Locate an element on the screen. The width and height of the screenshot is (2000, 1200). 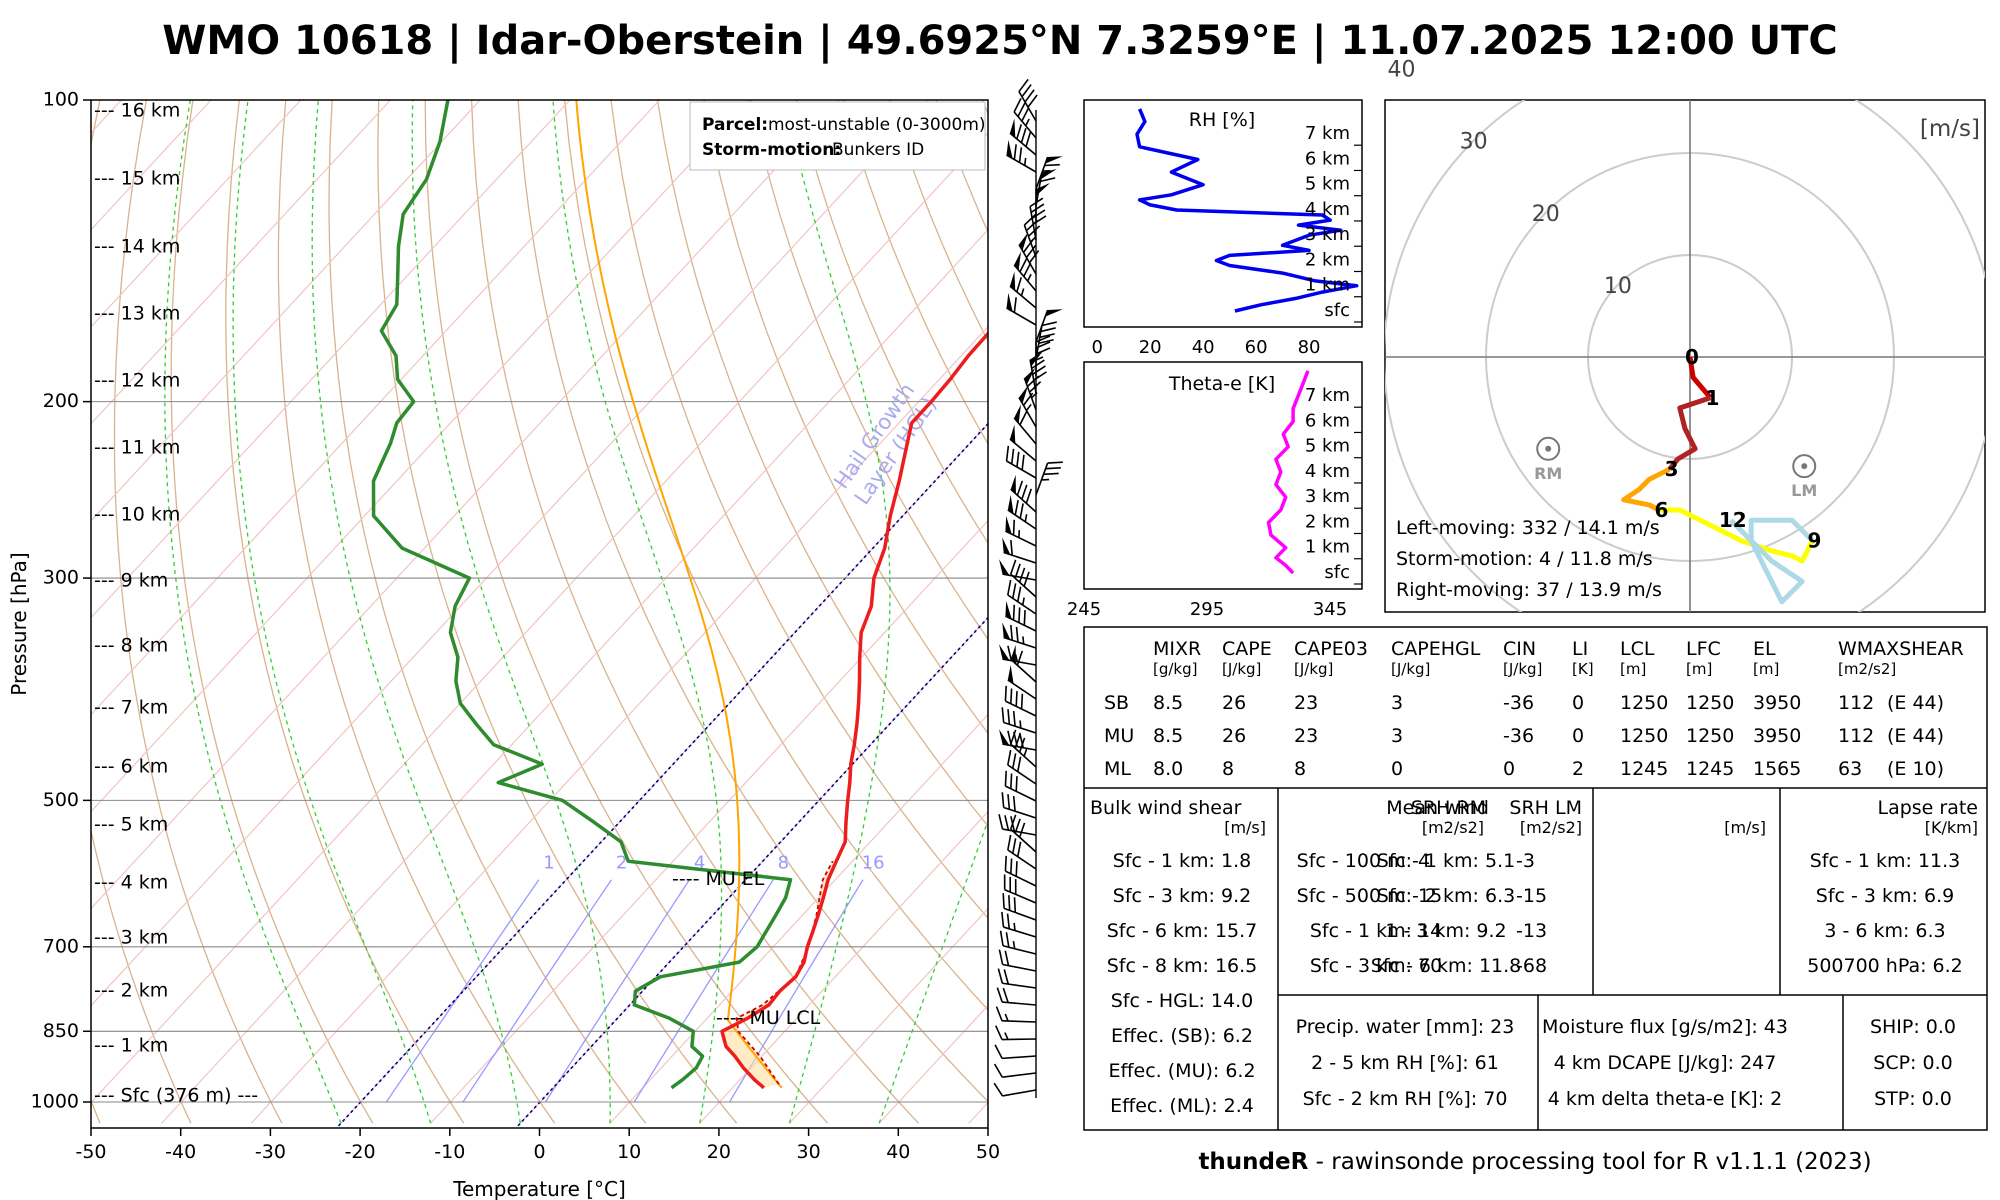
height-tick-label: 2 km is located at coordinates (1327, 259).